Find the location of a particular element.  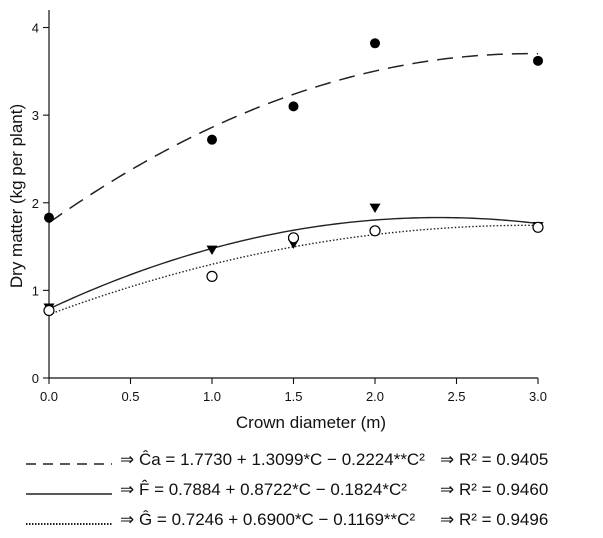

x-tick-label: 2.0 is located at coordinates (375, 396).